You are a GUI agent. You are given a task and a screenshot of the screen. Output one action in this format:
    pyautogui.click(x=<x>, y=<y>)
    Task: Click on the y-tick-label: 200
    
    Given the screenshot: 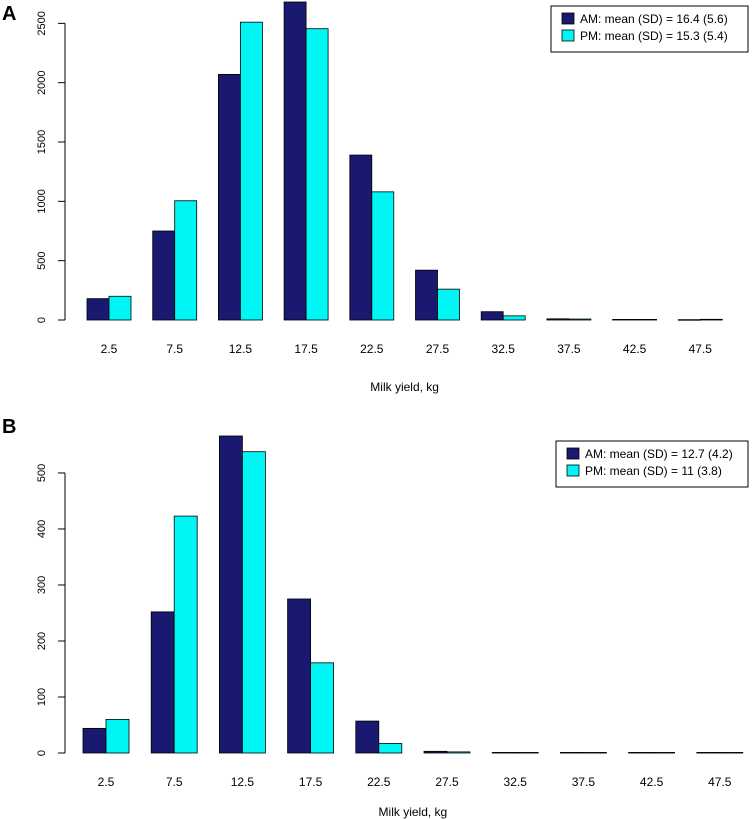 What is the action you would take?
    pyautogui.click(x=42, y=641)
    